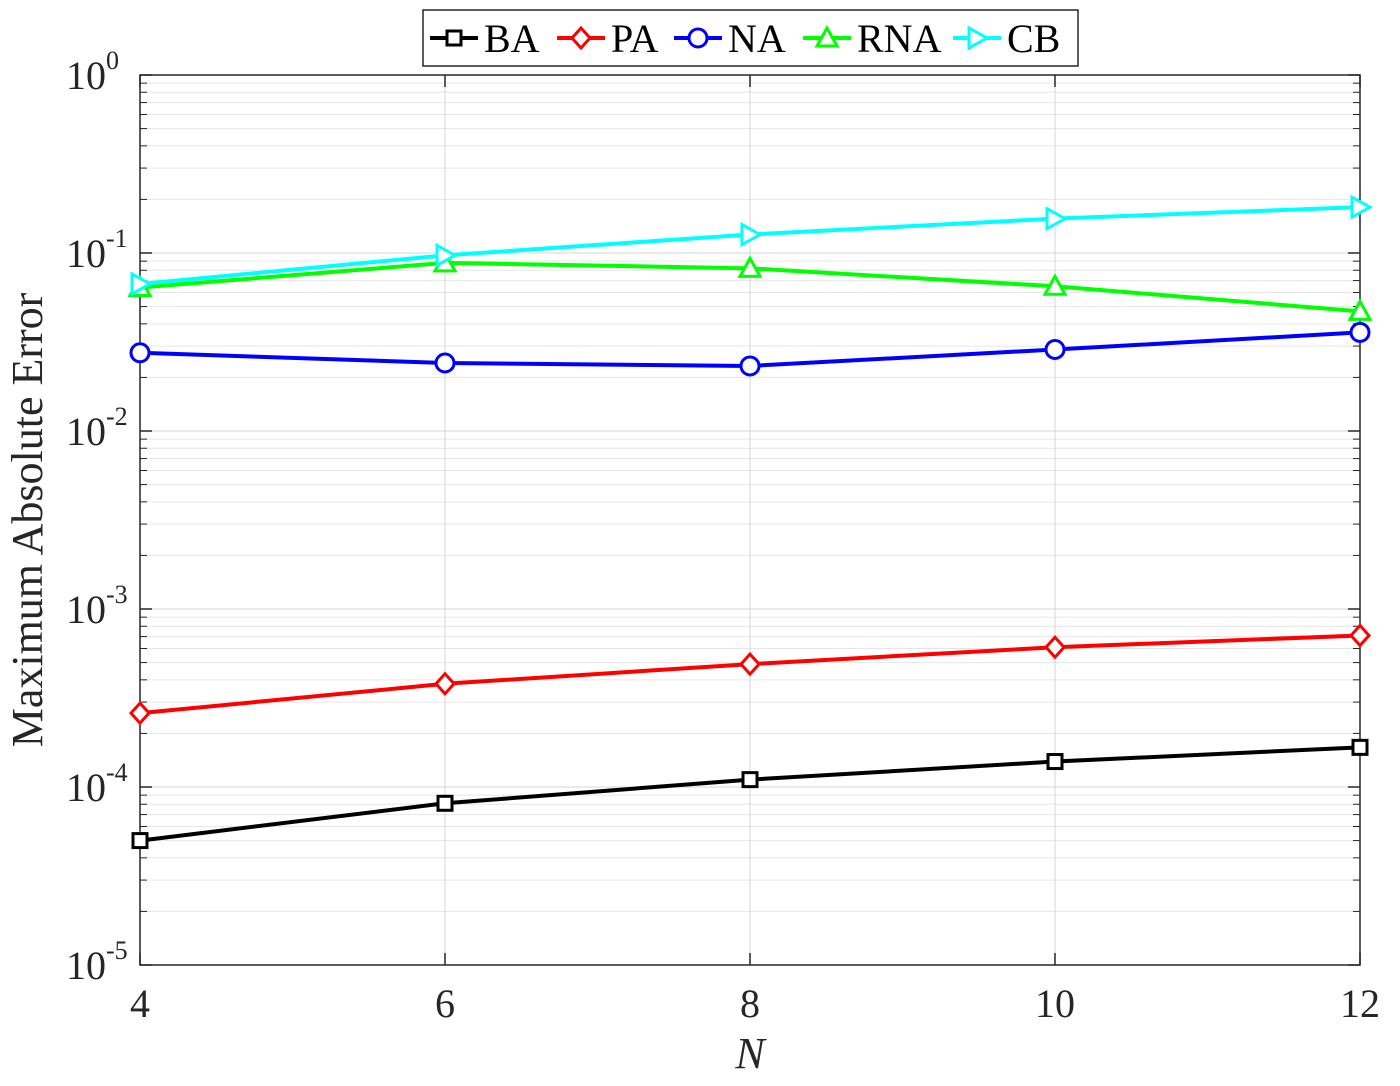  What do you see at coordinates (1360, 1003) in the screenshot?
I see `x-tick-label: 12` at bounding box center [1360, 1003].